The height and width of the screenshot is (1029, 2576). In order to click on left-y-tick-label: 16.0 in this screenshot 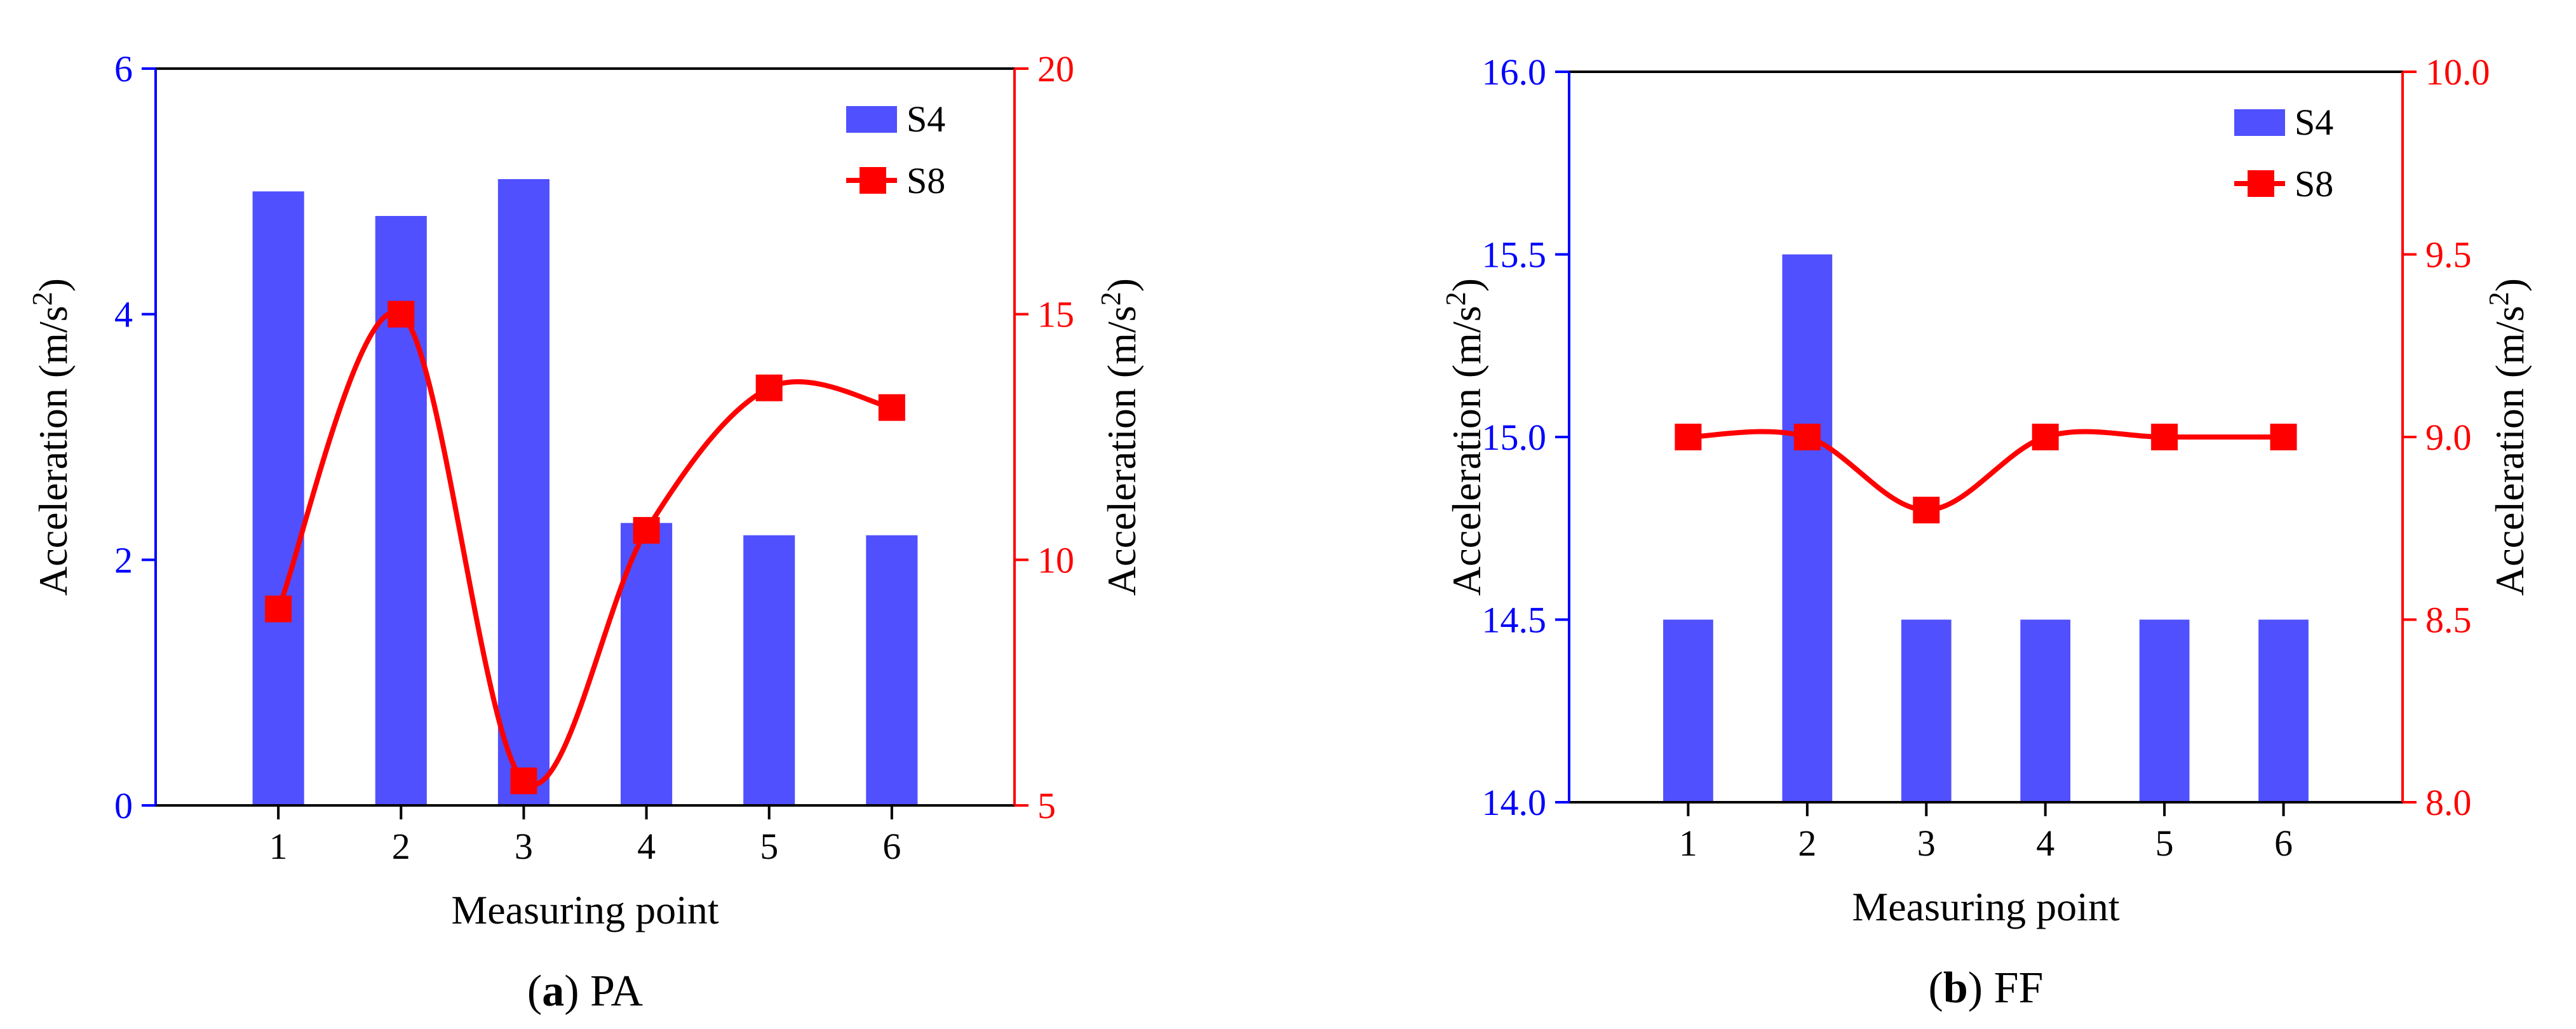, I will do `click(1514, 72)`.